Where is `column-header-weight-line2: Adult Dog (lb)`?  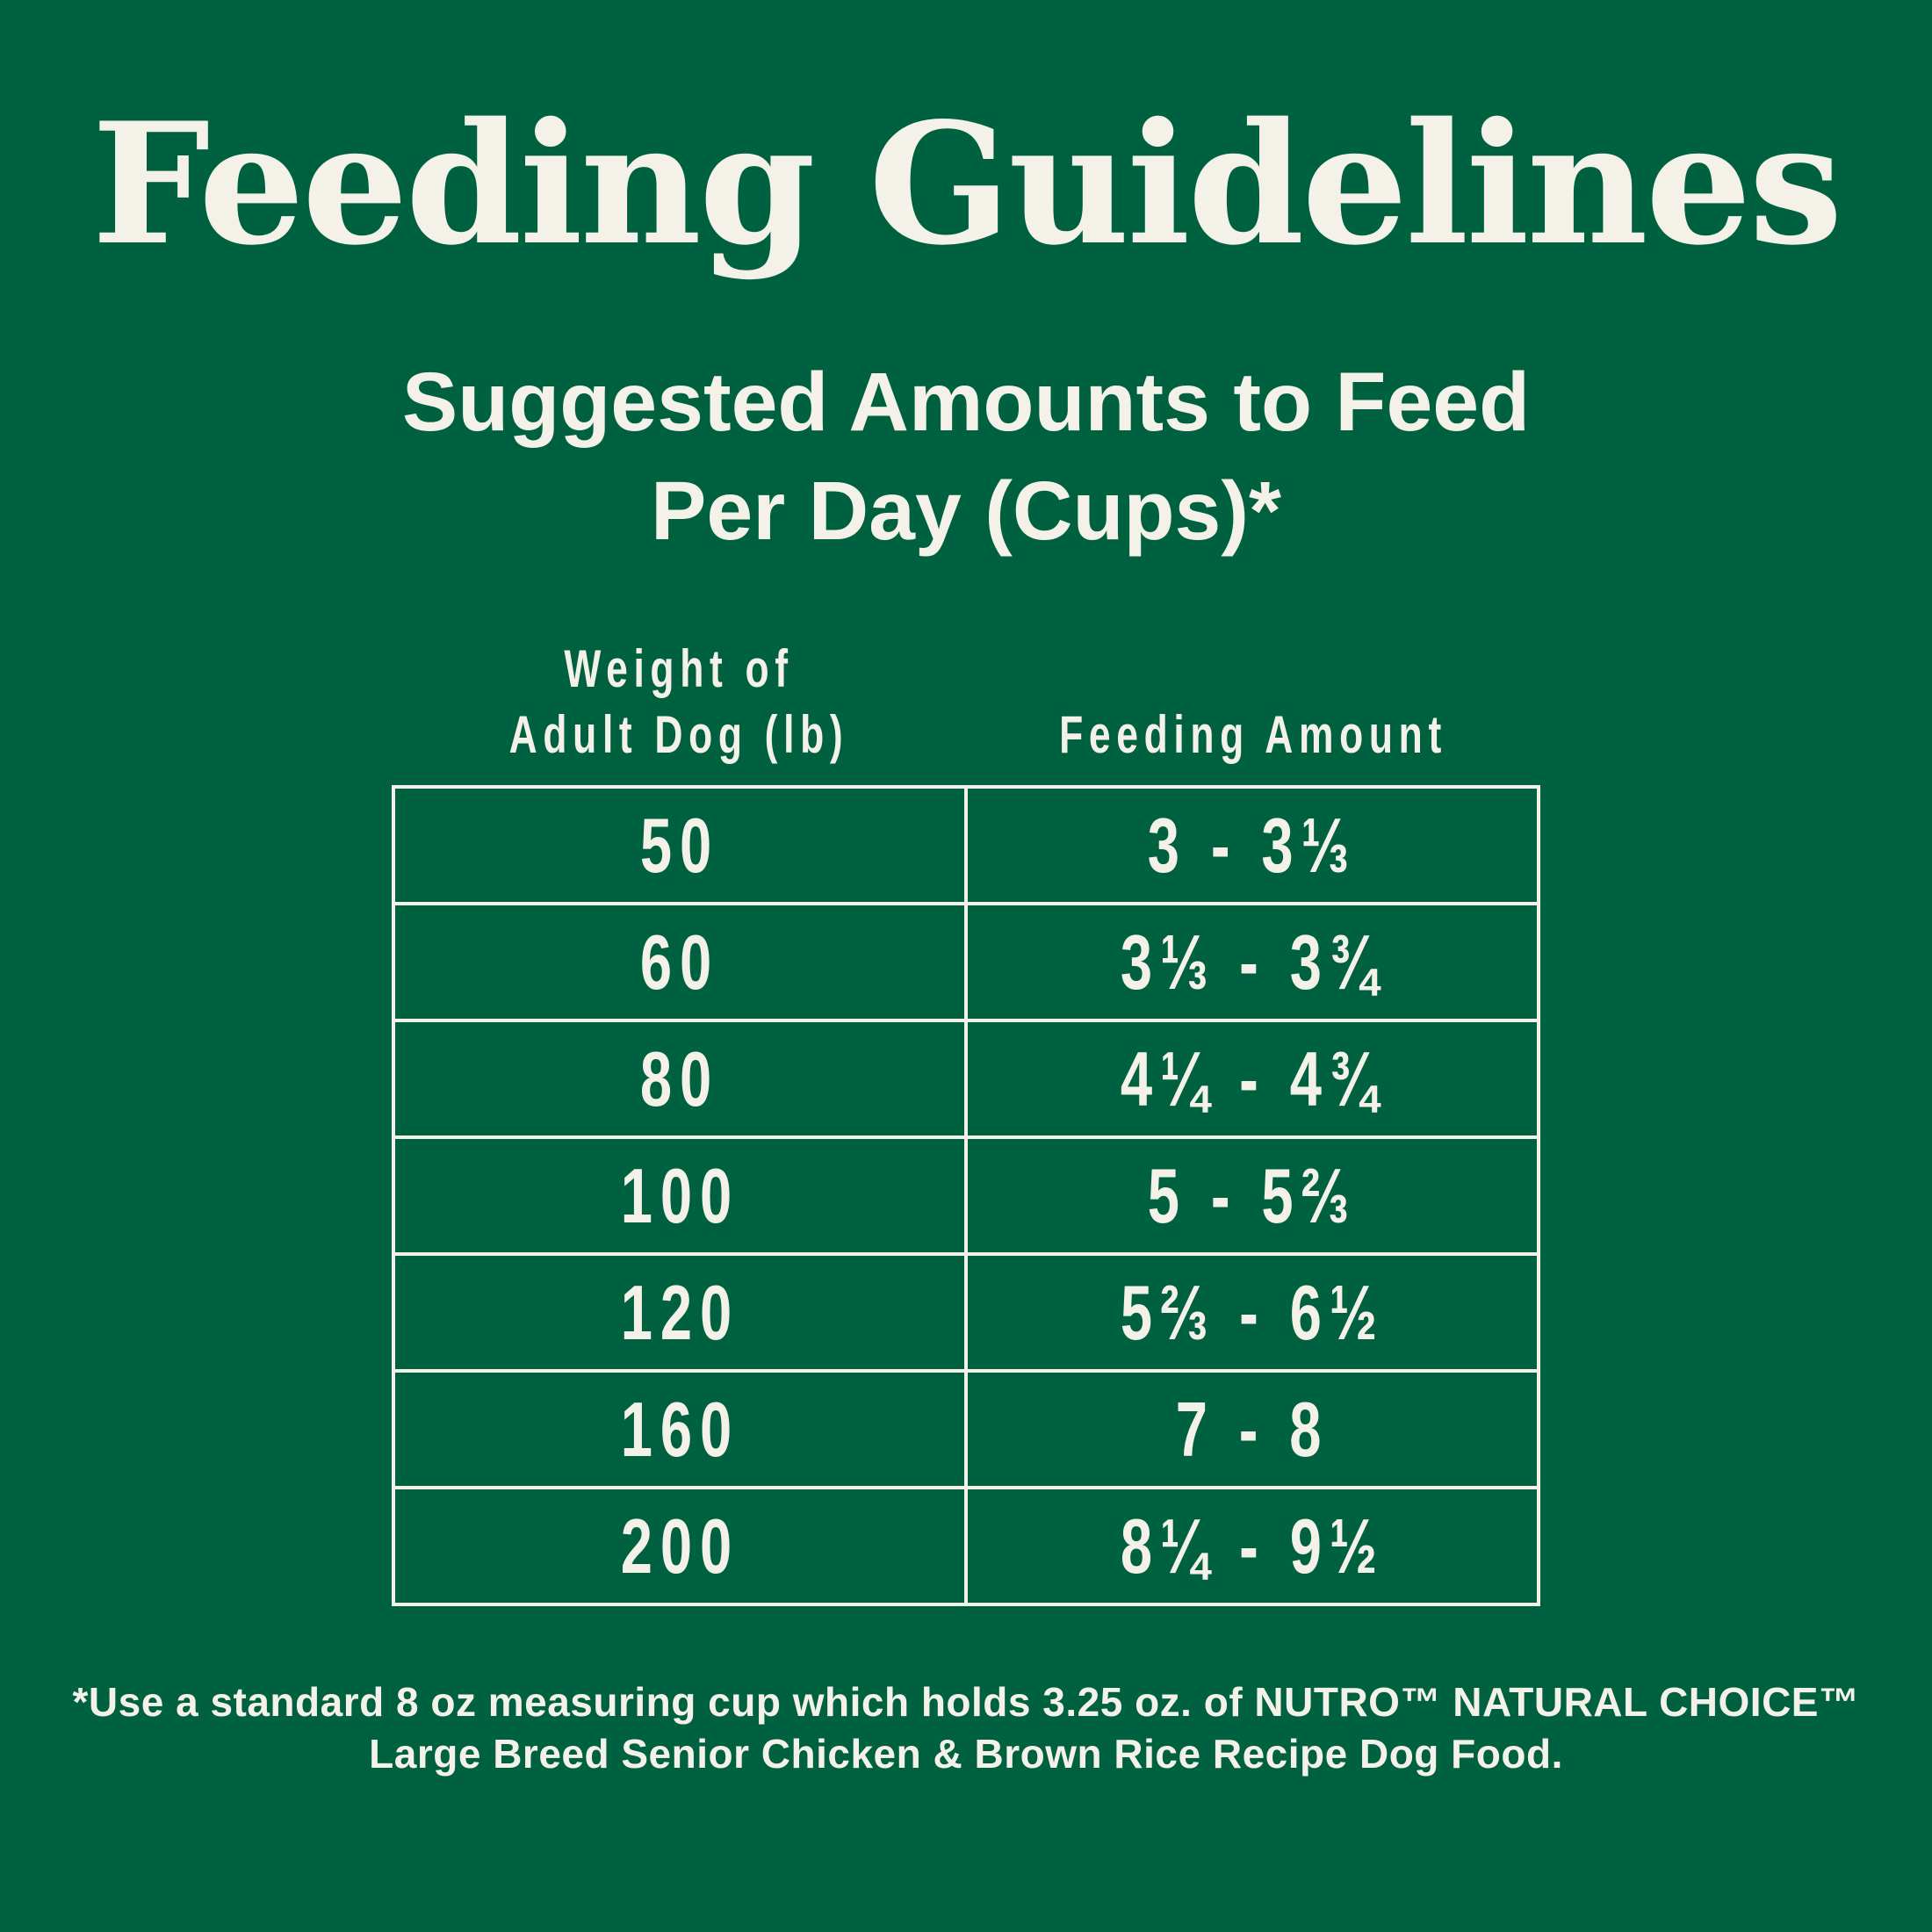
column-header-weight-line2: Adult Dog (lb) is located at coordinates (679, 735).